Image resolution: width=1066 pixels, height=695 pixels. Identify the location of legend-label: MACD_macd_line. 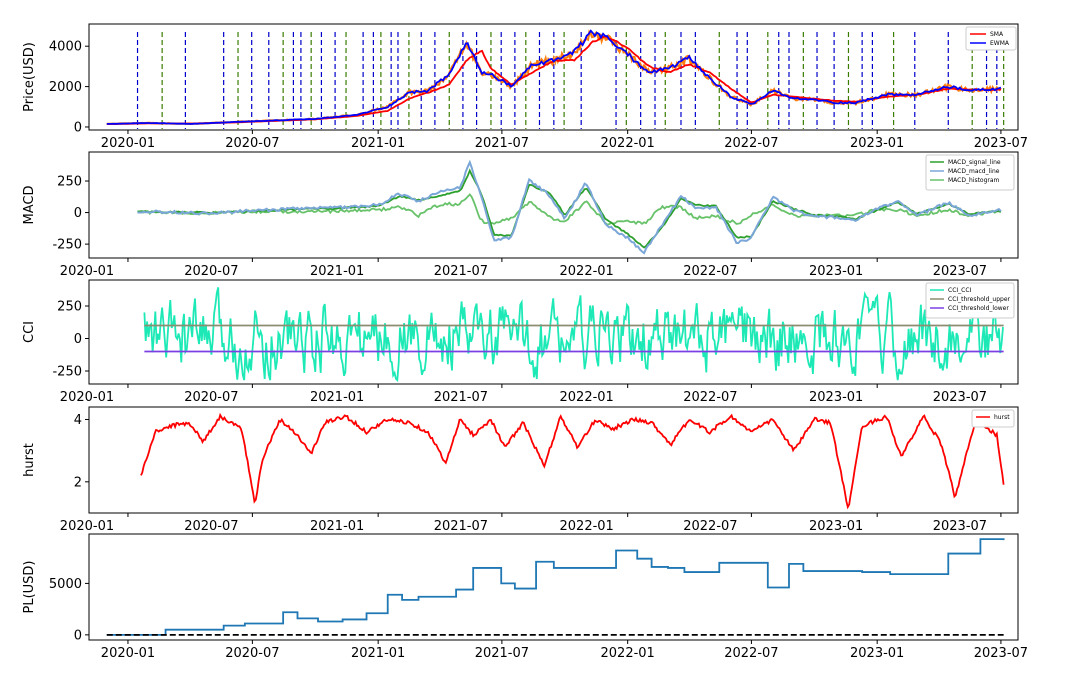
(974, 171).